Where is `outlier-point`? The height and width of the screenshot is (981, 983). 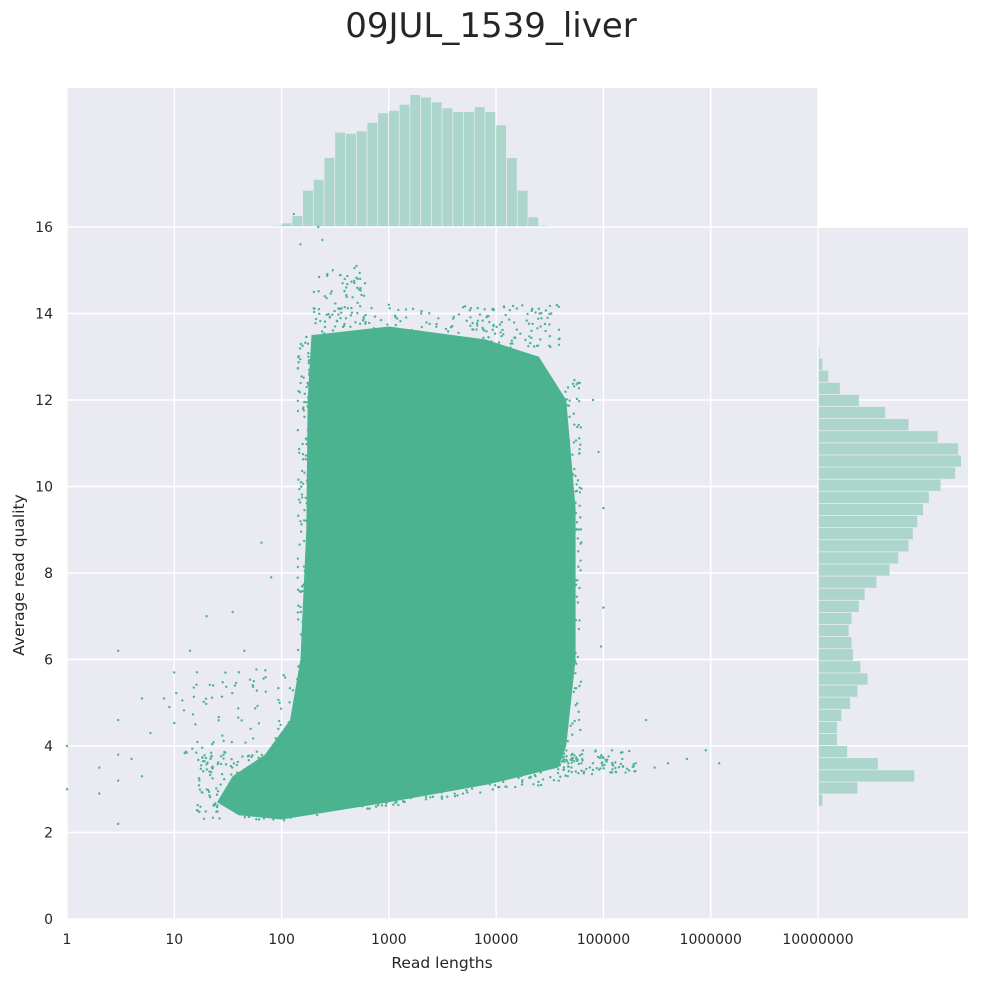
outlier-point is located at coordinates (164, 698).